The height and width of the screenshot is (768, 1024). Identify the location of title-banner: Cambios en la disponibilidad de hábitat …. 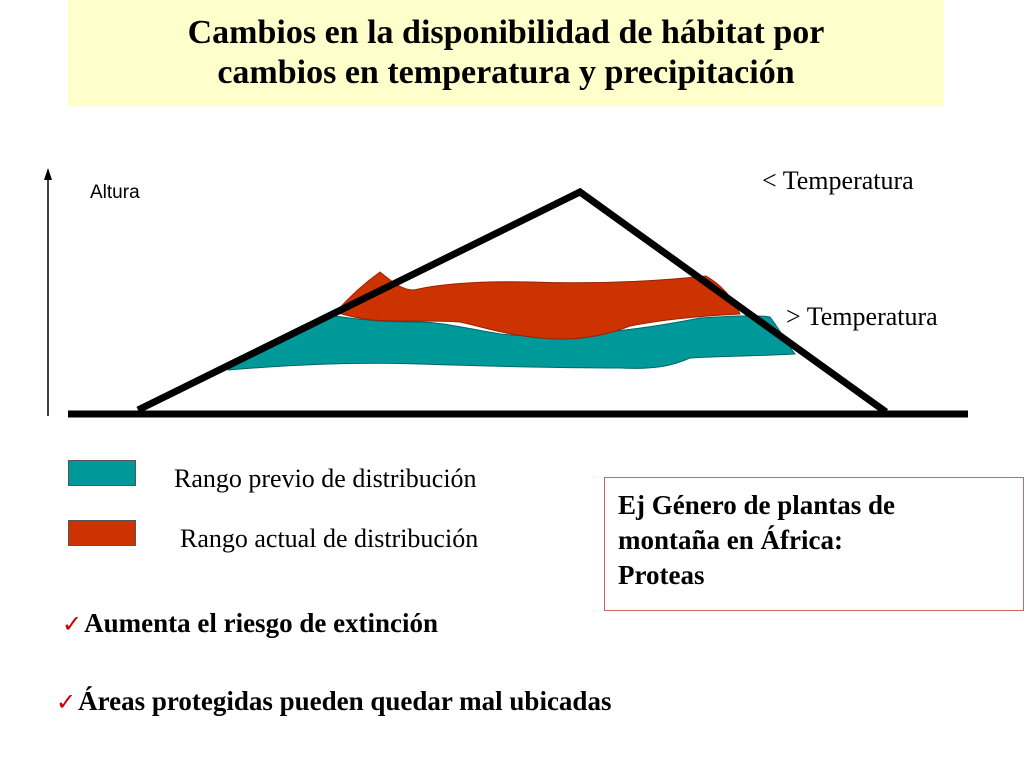
(506, 53).